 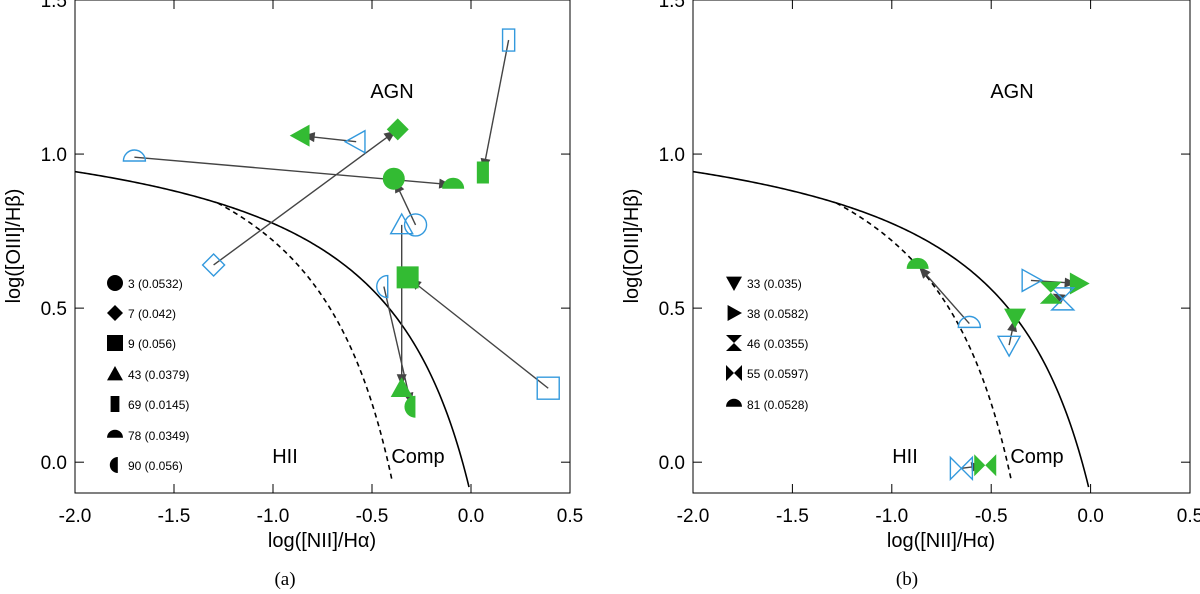 I want to click on region-labels: AGN HII Comp, so click(x=358, y=274).